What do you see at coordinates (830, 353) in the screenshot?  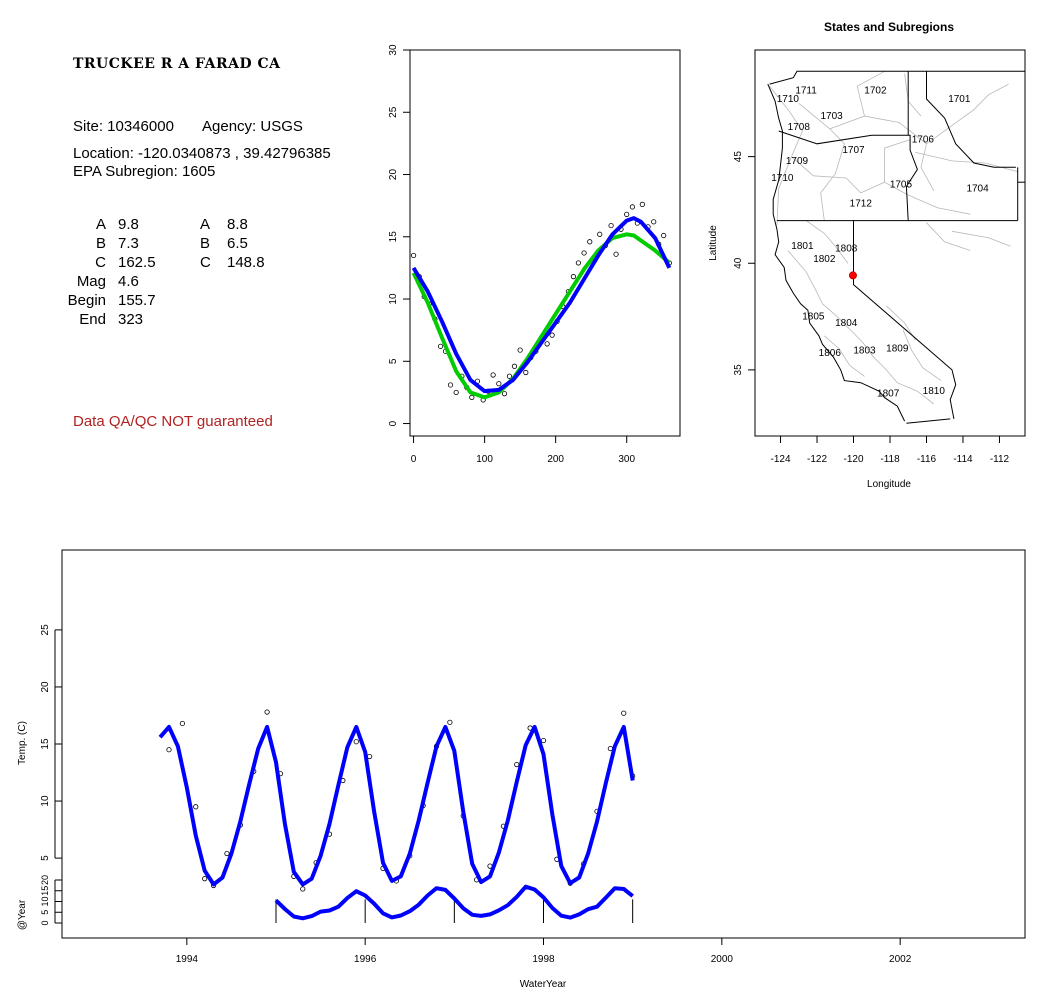 I see `region-label: 1806` at bounding box center [830, 353].